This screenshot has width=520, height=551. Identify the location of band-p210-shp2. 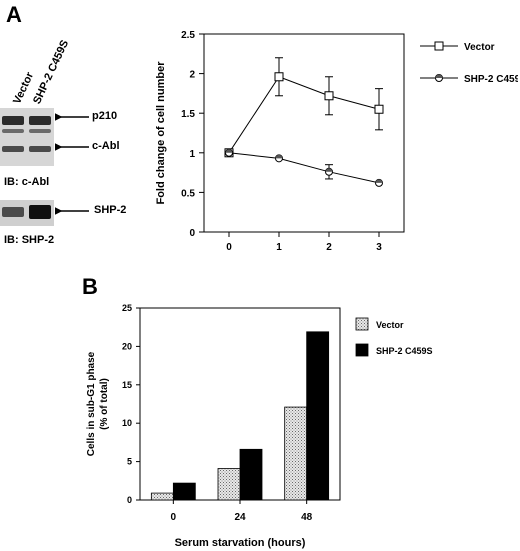
(40, 120).